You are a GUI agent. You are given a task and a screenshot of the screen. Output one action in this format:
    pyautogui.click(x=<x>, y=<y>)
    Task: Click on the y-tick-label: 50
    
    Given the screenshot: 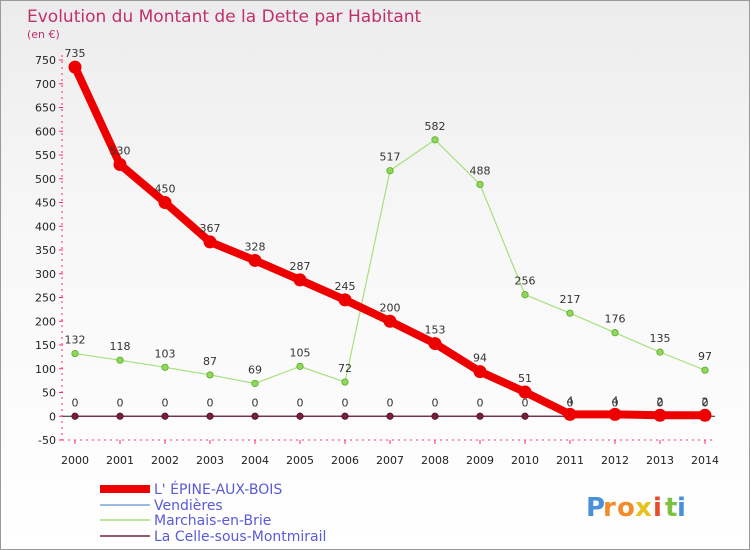 What is the action you would take?
    pyautogui.click(x=49, y=393)
    